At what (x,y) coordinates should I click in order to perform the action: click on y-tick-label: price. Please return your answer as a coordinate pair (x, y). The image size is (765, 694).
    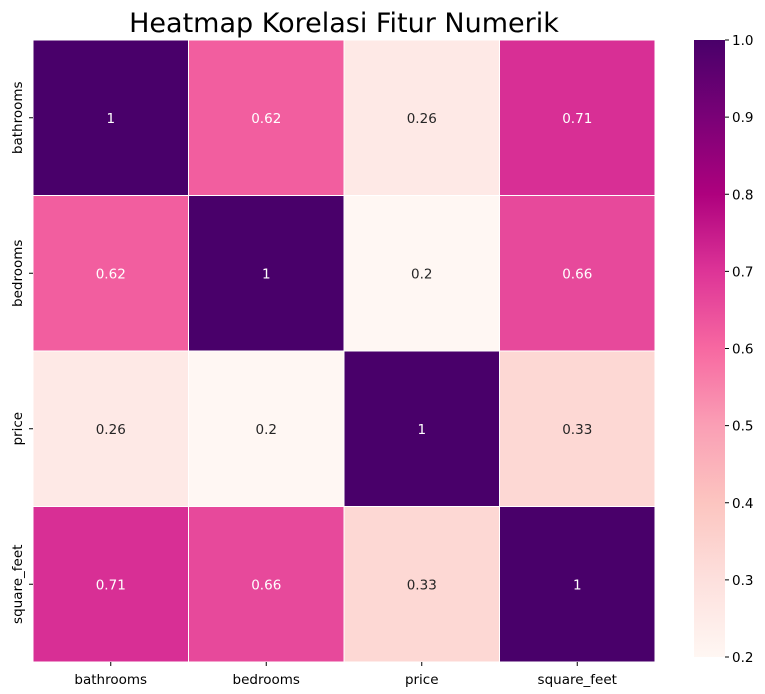
    Looking at the image, I should click on (18, 429).